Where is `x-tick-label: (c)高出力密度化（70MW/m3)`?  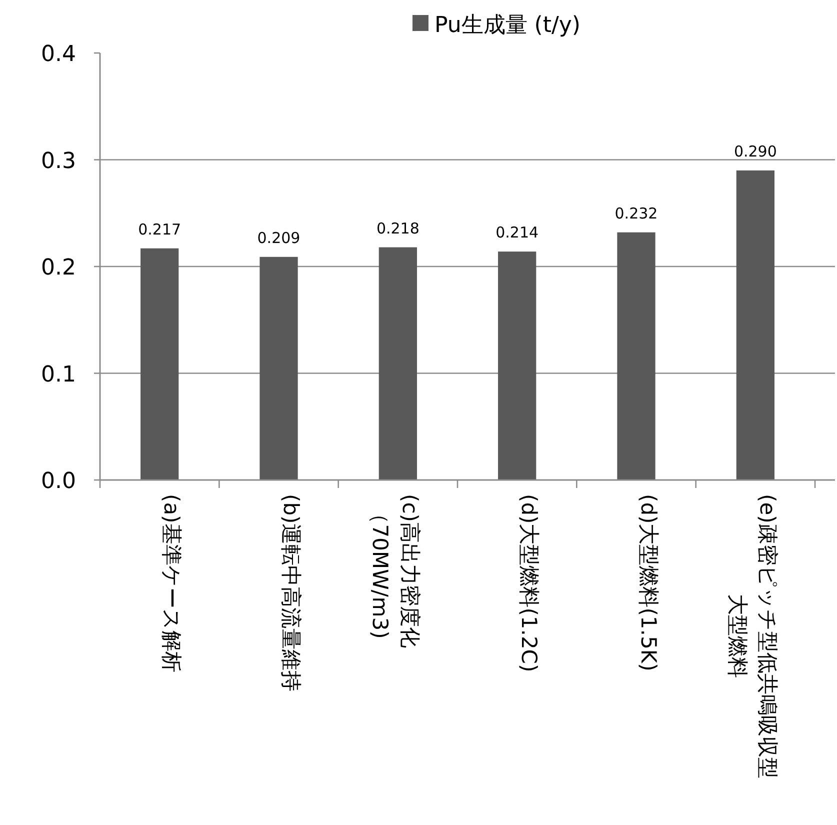
x-tick-label: (c)高出力密度化（70MW/m3) is located at coordinates (395, 571).